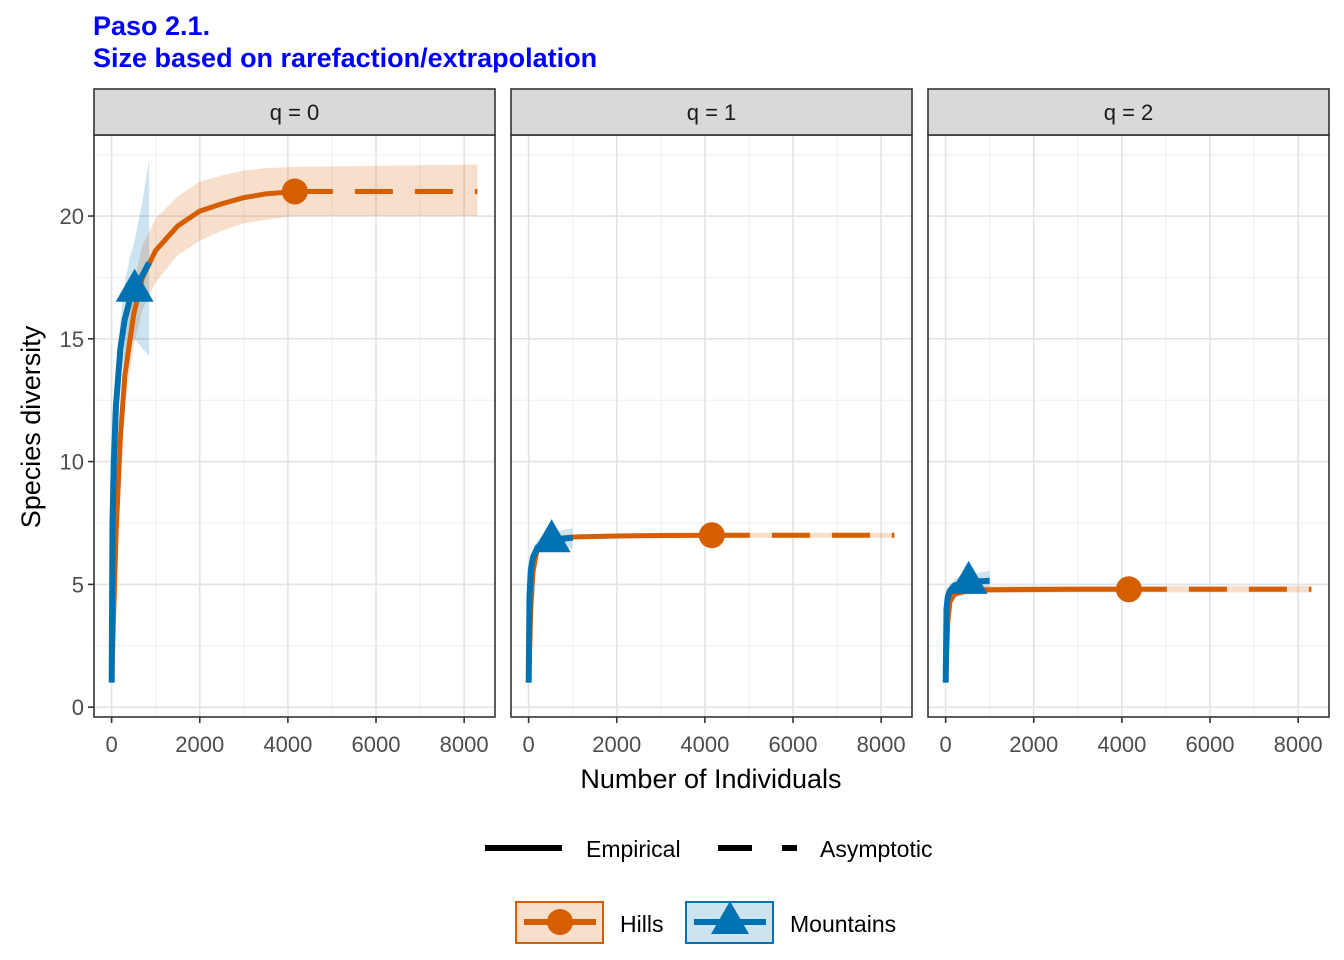 The height and width of the screenshot is (960, 1344). I want to click on x-axis-label: Number of Individuals, so click(710, 779).